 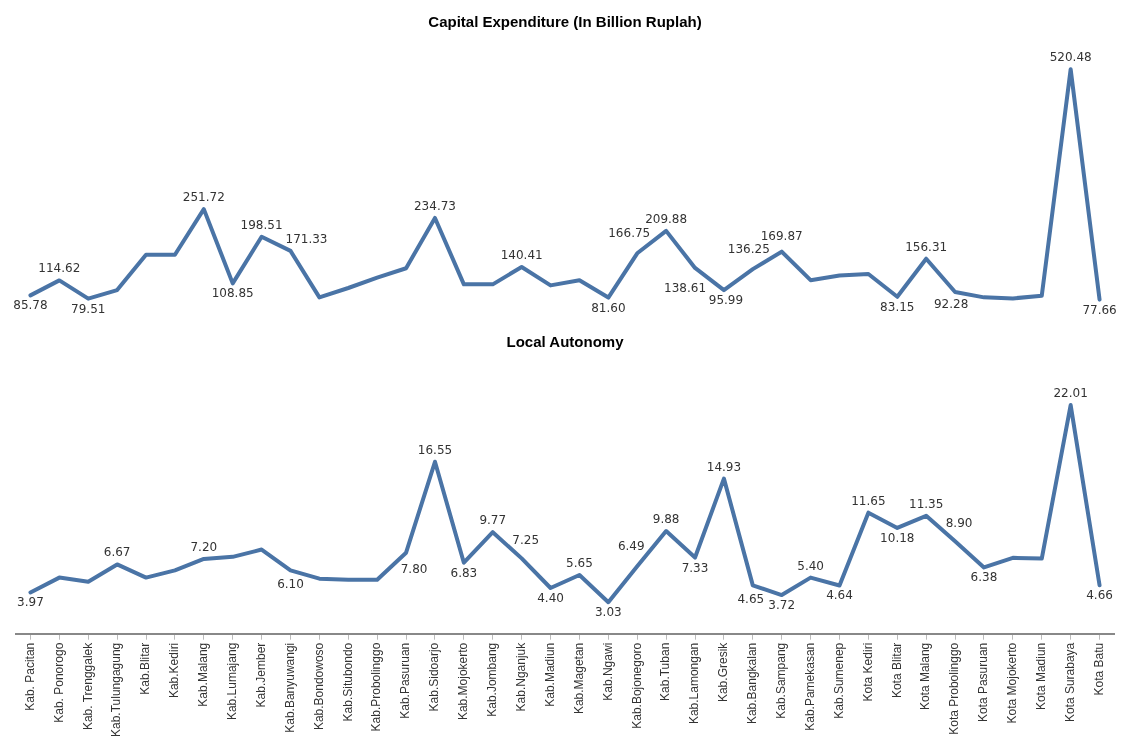 I want to click on data-label: 83.15, so click(x=897, y=306).